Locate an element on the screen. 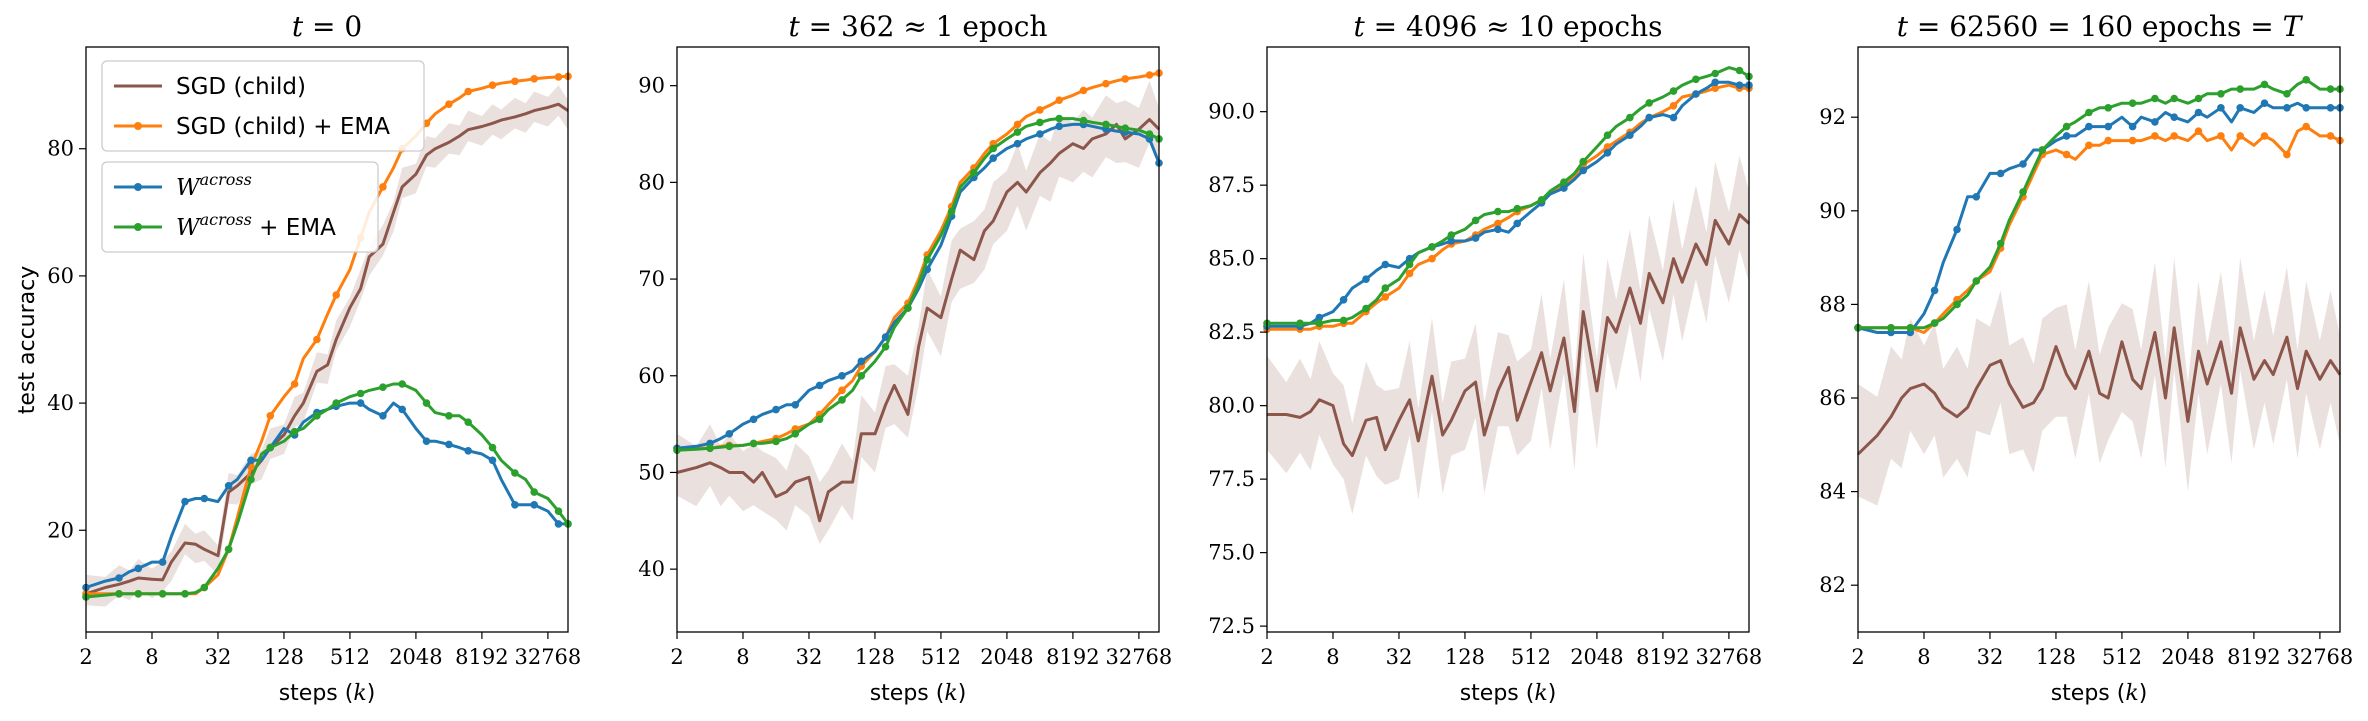 The image size is (2368, 721). y-tick-label: 86 is located at coordinates (1832, 398).